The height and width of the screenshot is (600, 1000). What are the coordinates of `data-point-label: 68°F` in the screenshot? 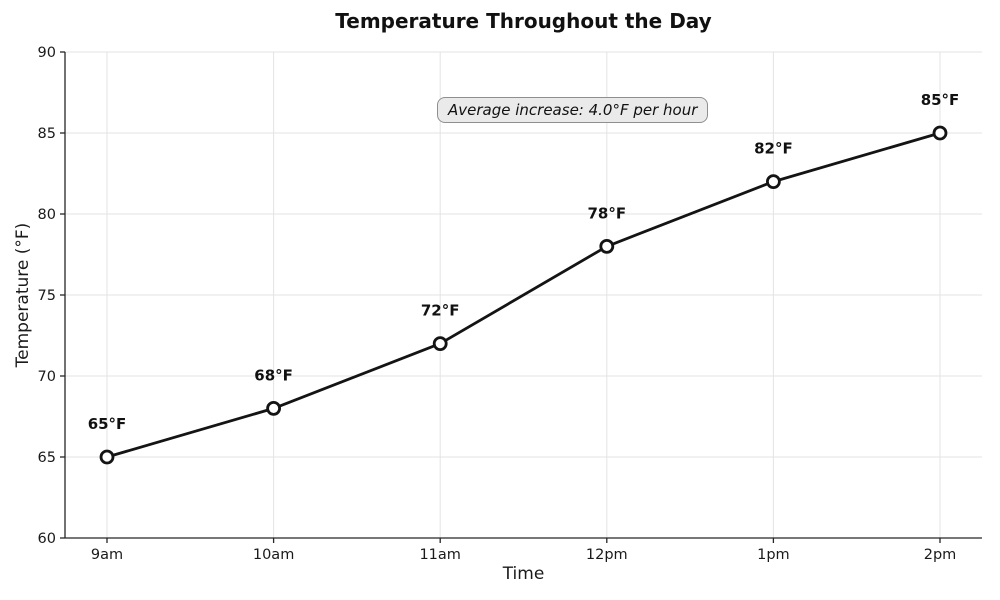 It's located at (273, 375).